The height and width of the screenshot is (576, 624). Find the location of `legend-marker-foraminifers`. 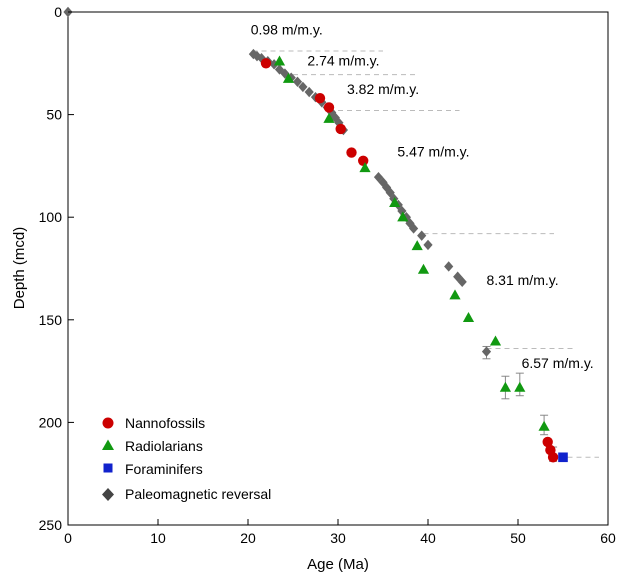

legend-marker-foraminifers is located at coordinates (108, 468).